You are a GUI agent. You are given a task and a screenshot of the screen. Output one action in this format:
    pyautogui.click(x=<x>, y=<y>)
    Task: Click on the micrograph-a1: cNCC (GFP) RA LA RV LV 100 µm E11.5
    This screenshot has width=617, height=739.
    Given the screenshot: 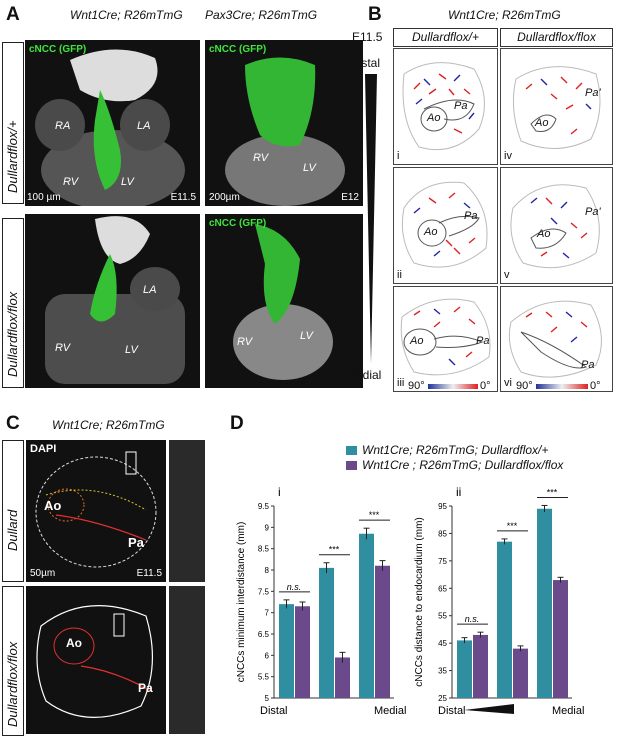 What is the action you would take?
    pyautogui.click(x=112, y=123)
    